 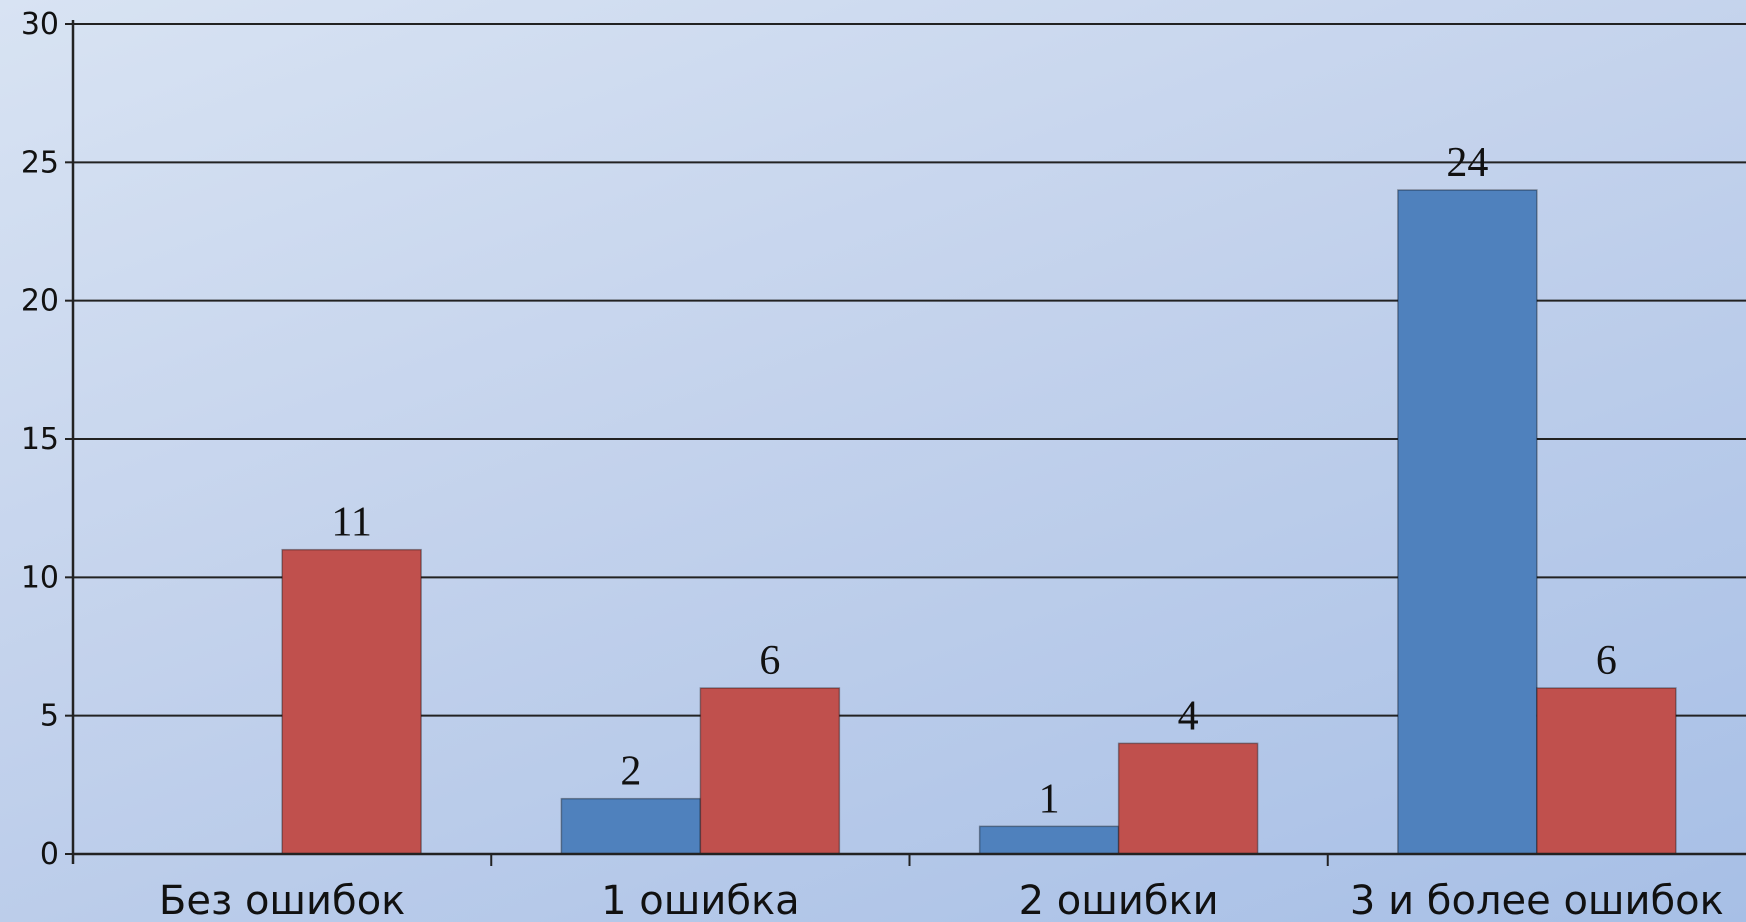 I want to click on x-category-label: 2 ошибки, so click(x=1119, y=900).